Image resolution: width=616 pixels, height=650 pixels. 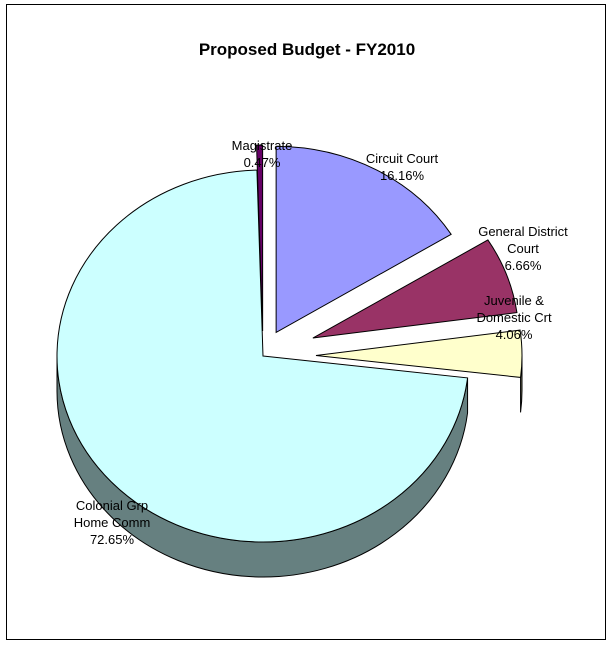 I want to click on slice-label-line: Domestic Crt, so click(x=514, y=317).